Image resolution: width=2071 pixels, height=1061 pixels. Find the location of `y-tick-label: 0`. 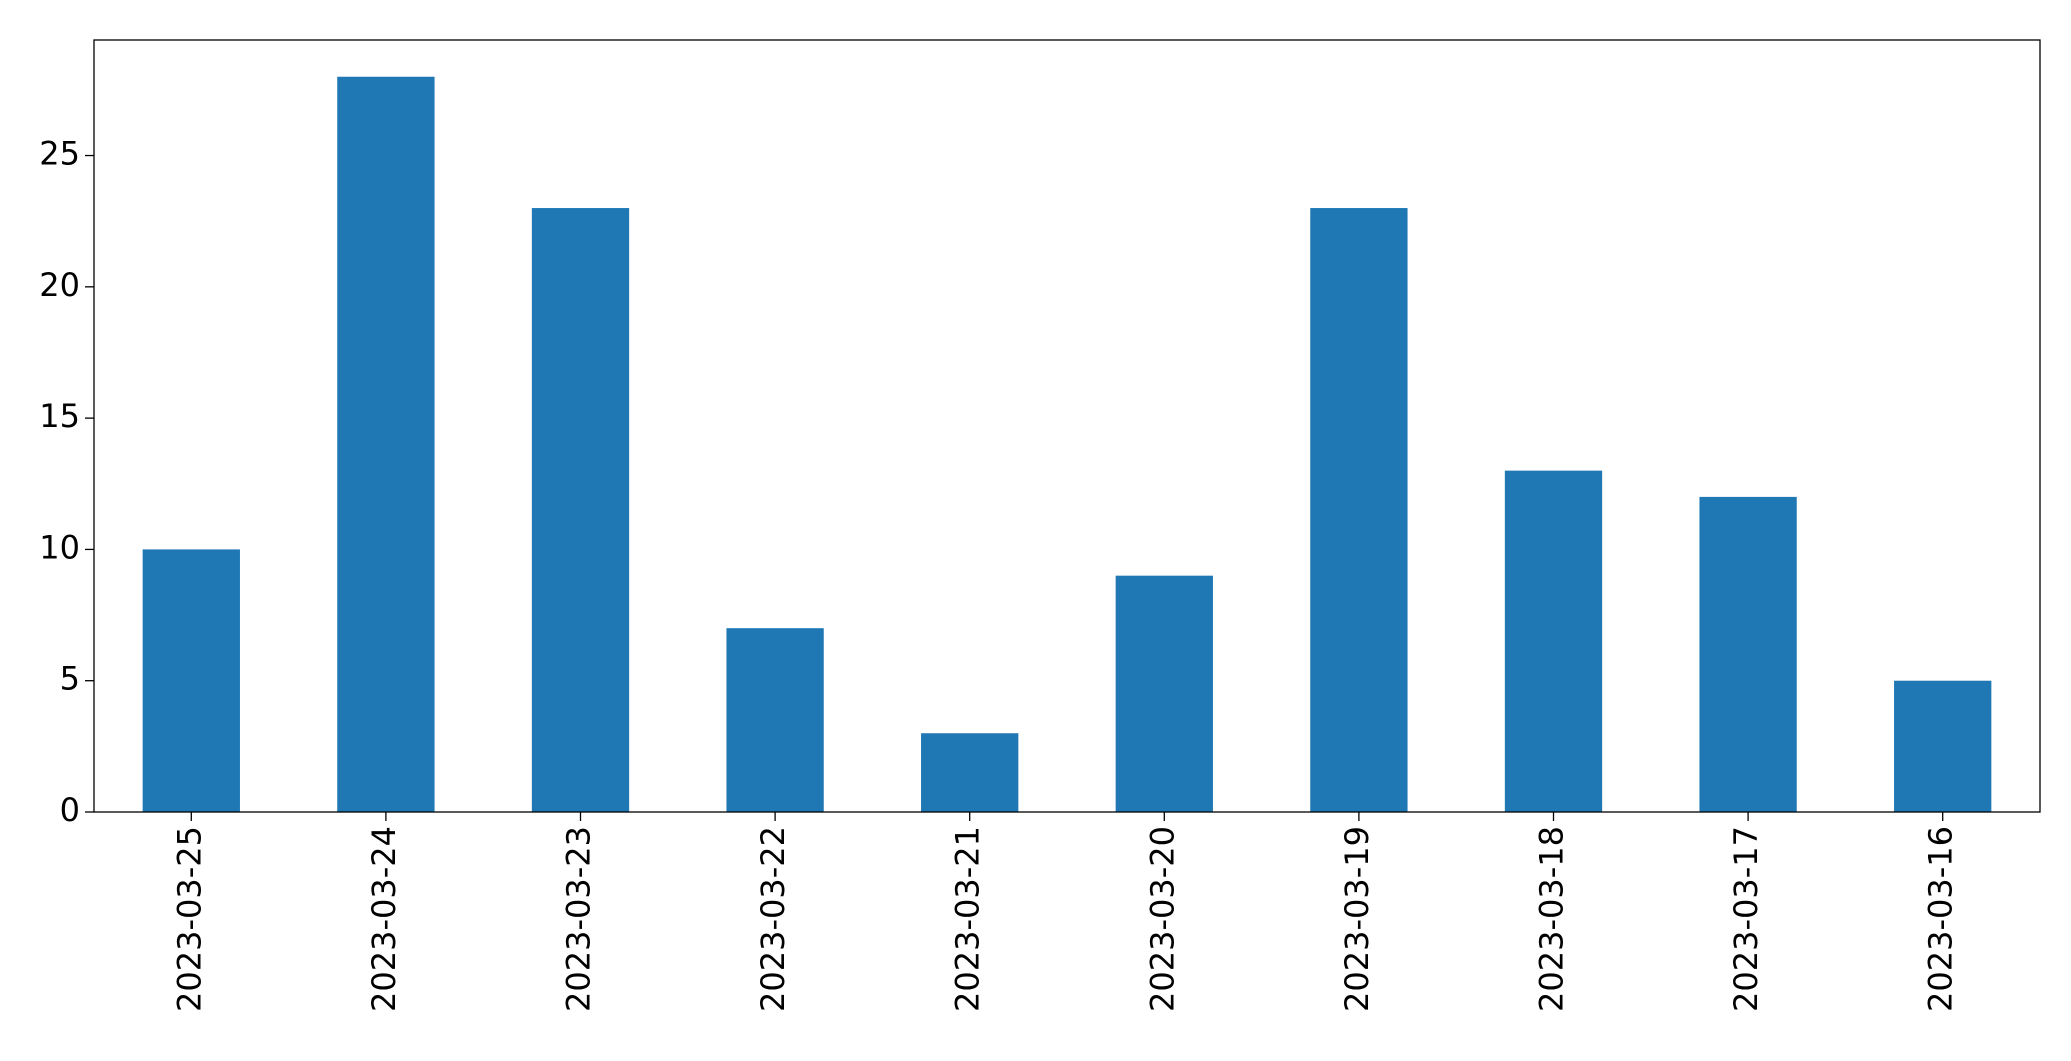

y-tick-label: 0 is located at coordinates (70, 810).